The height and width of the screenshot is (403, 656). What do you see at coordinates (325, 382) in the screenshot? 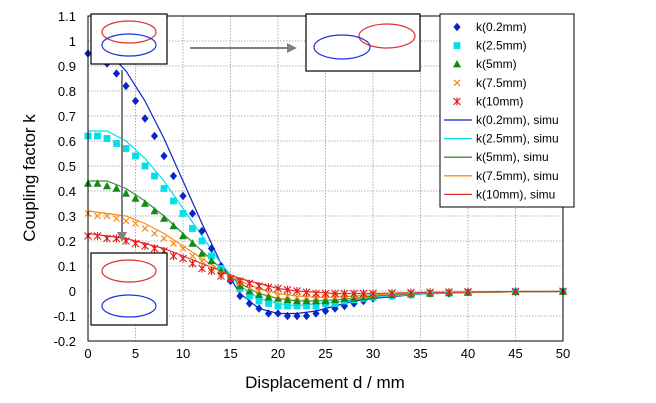
I see `x-axis-label: Displacement d / mm` at bounding box center [325, 382].